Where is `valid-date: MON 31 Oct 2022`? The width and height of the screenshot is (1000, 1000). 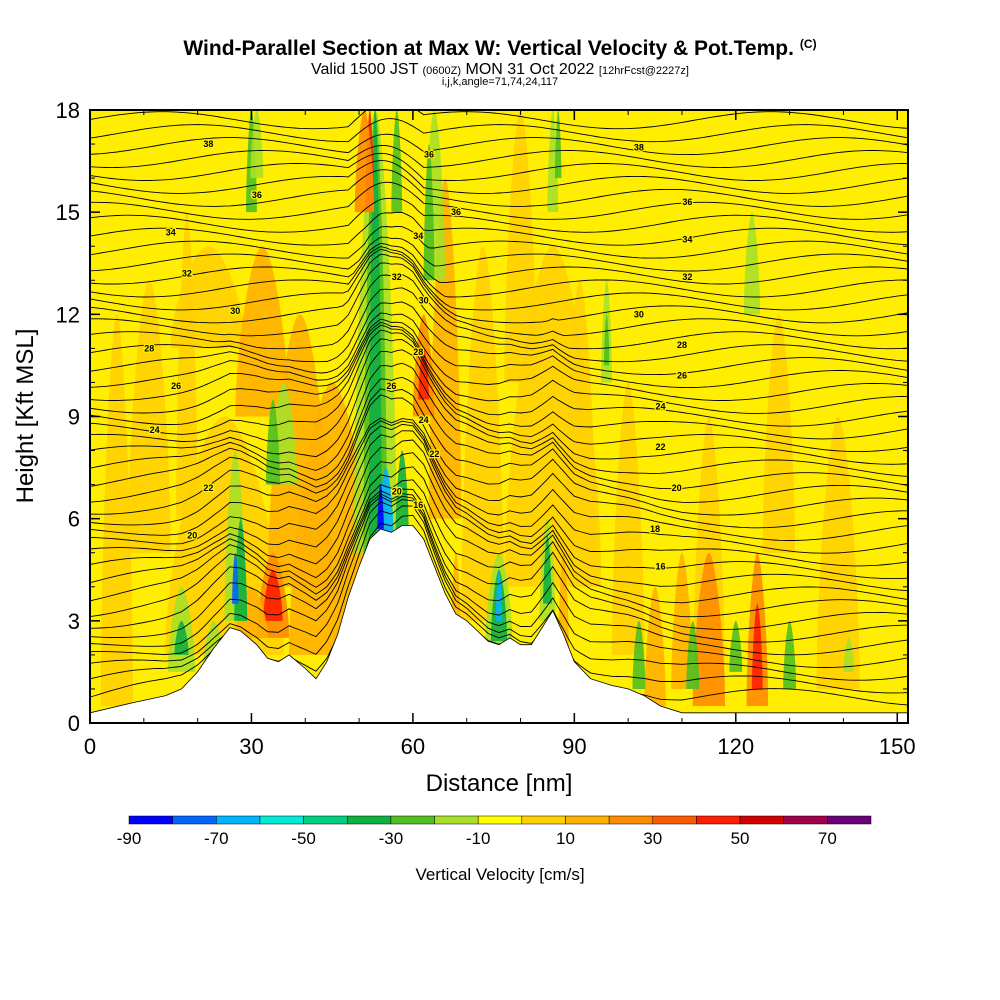 valid-date: MON 31 Oct 2022 is located at coordinates (530, 69).